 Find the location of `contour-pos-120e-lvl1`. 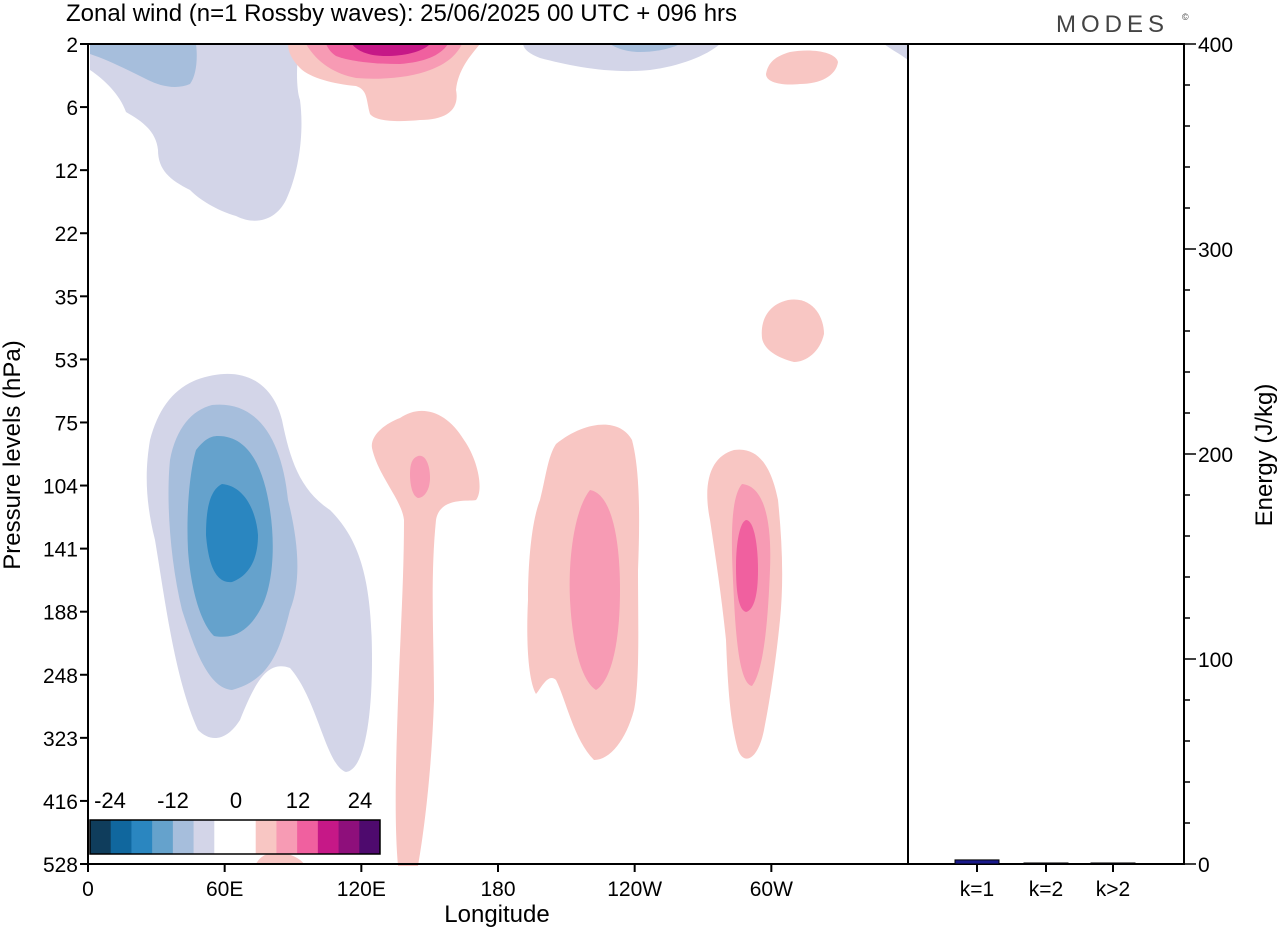

contour-pos-120e-lvl1 is located at coordinates (425, 638).